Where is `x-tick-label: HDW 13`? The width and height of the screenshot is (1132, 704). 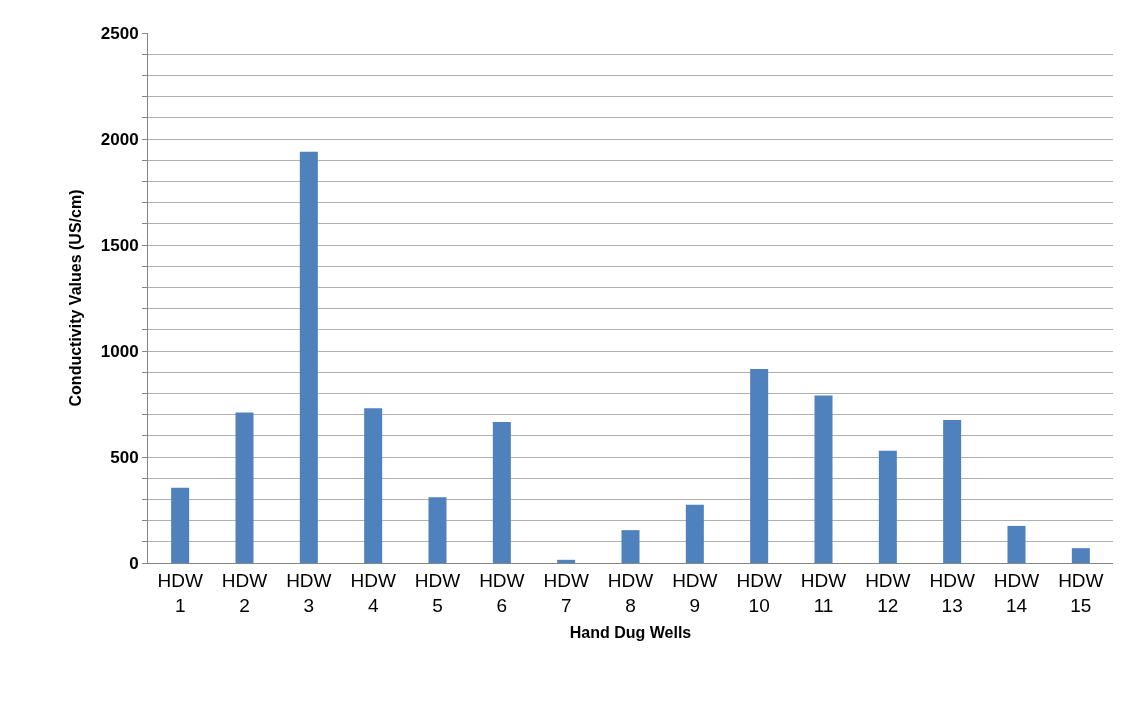
x-tick-label: HDW 13 is located at coordinates (952, 592).